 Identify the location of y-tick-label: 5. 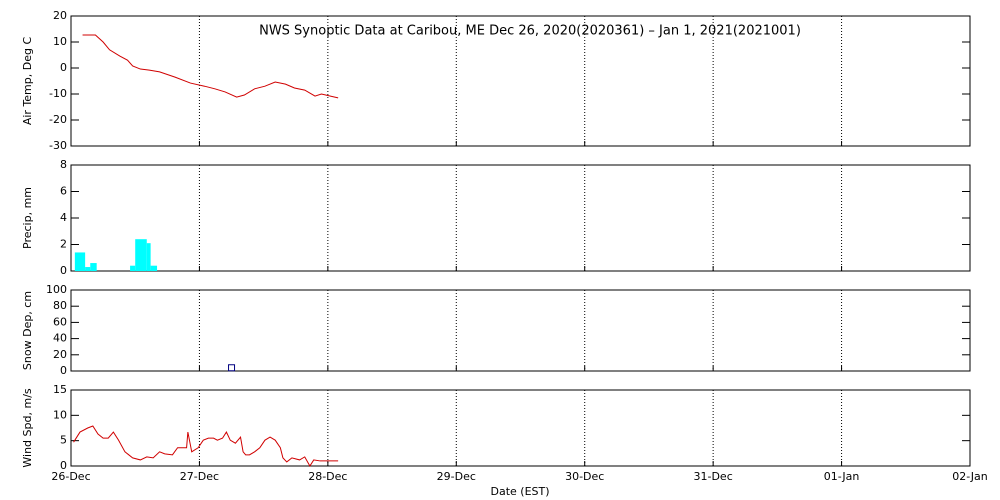
(63, 440).